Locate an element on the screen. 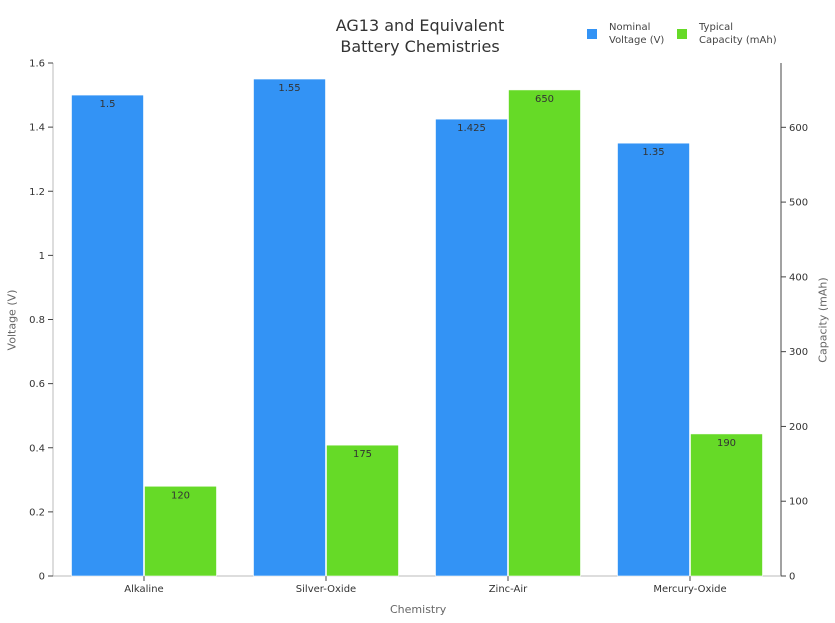 Image resolution: width=835 pixels, height=623 pixels. capacity-bar-alkaline is located at coordinates (180, 531).